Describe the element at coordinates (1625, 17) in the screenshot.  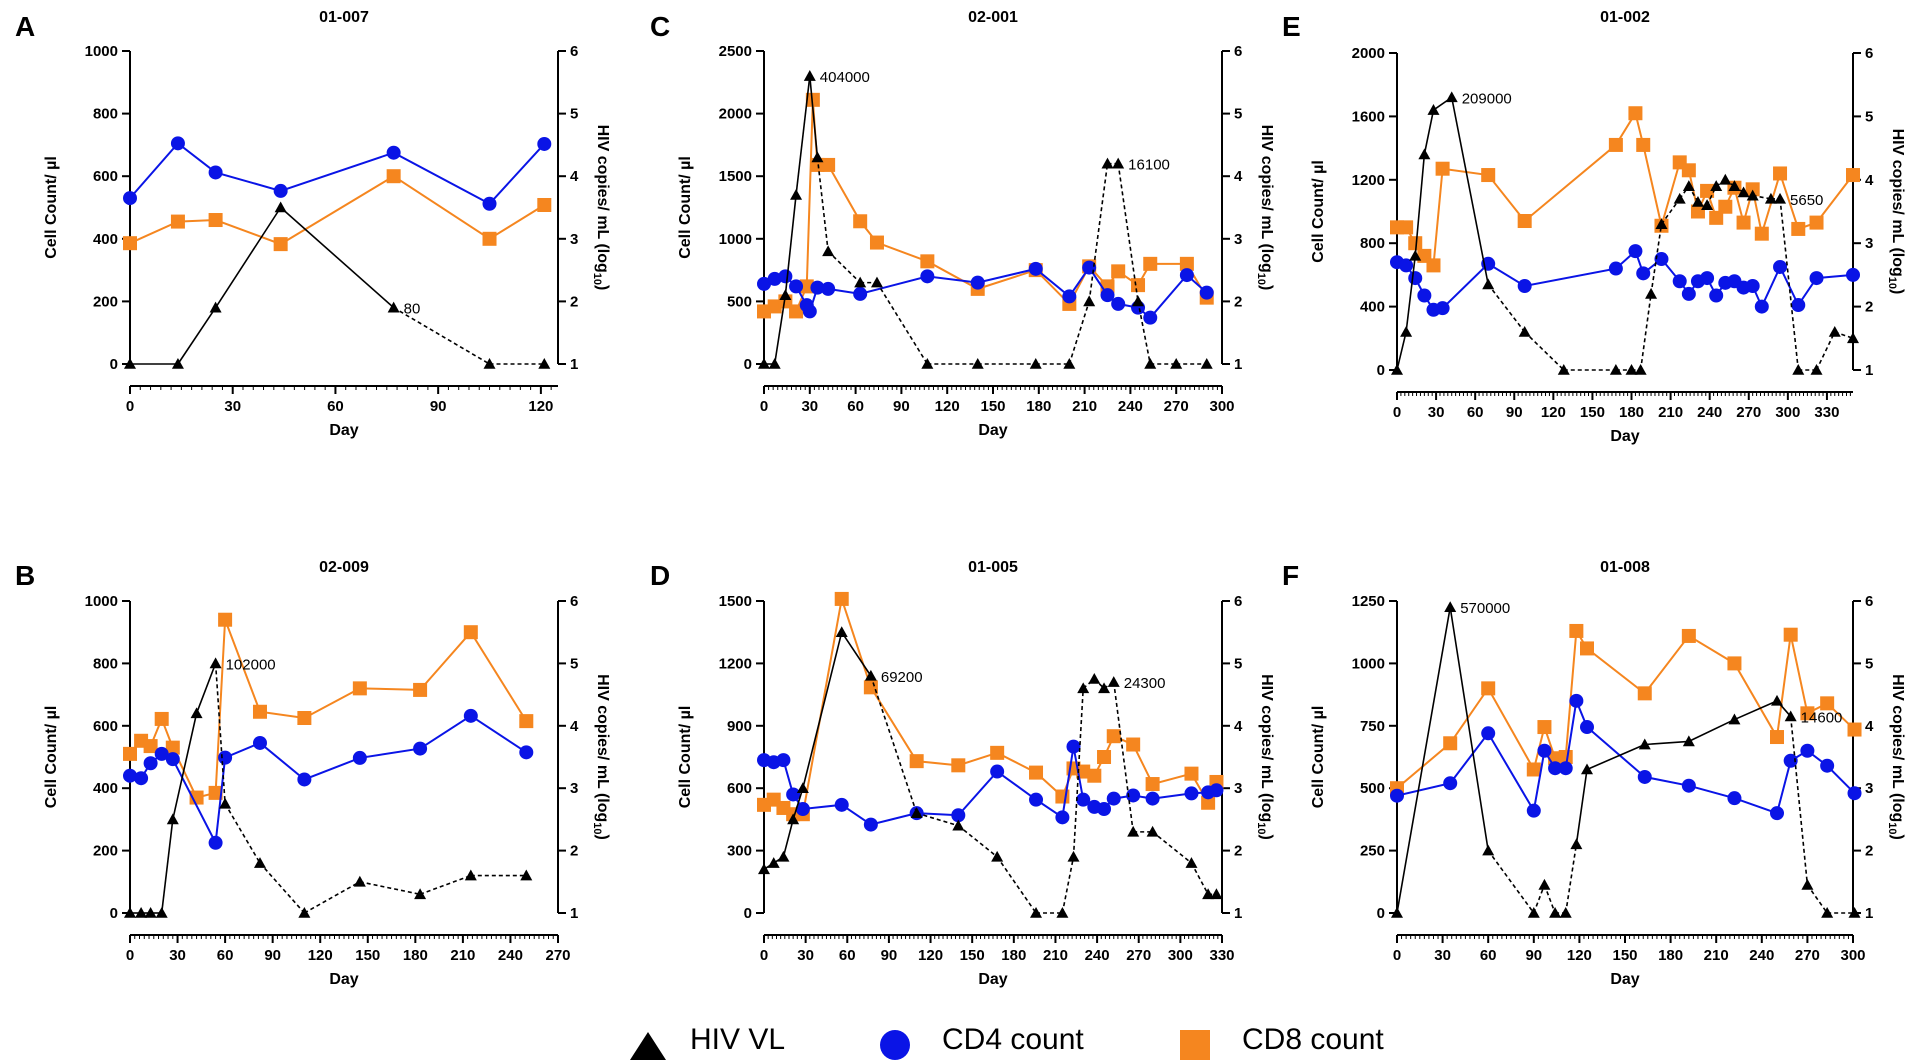
I see `panel-title: 01-002` at that location.